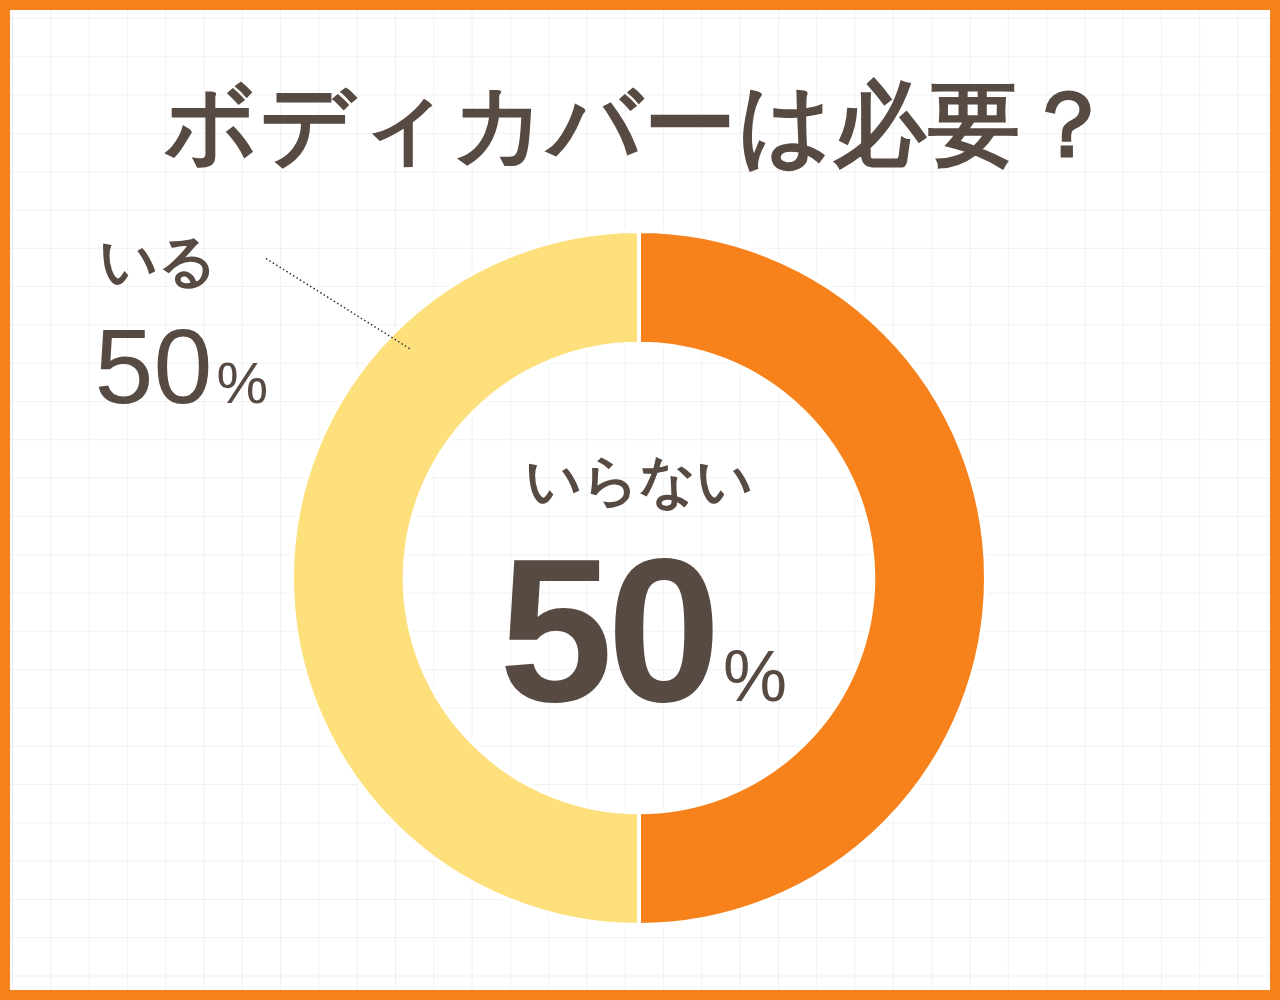 The width and height of the screenshot is (1280, 1000). I want to click on slice-label: いらない, so click(639, 480).